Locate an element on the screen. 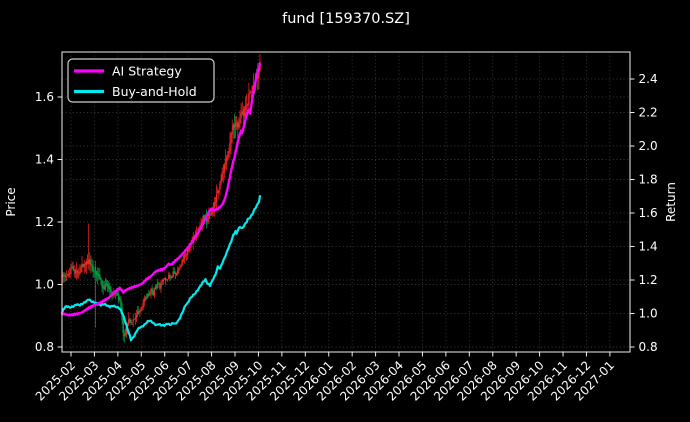 The width and height of the screenshot is (690, 422). right-axis-label: Return is located at coordinates (671, 202).